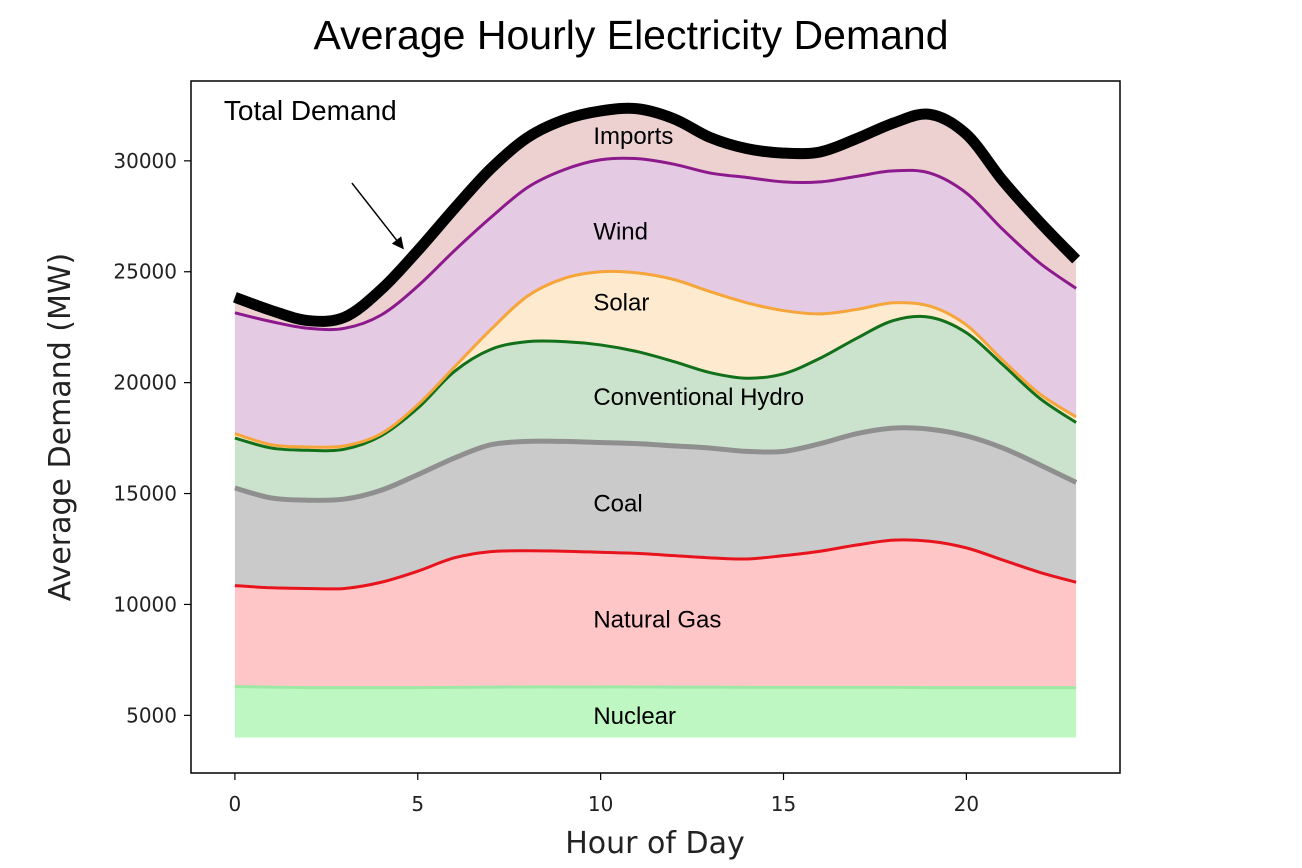 Image resolution: width=1302 pixels, height=868 pixels. What do you see at coordinates (417, 804) in the screenshot?
I see `x-tick-label: 5` at bounding box center [417, 804].